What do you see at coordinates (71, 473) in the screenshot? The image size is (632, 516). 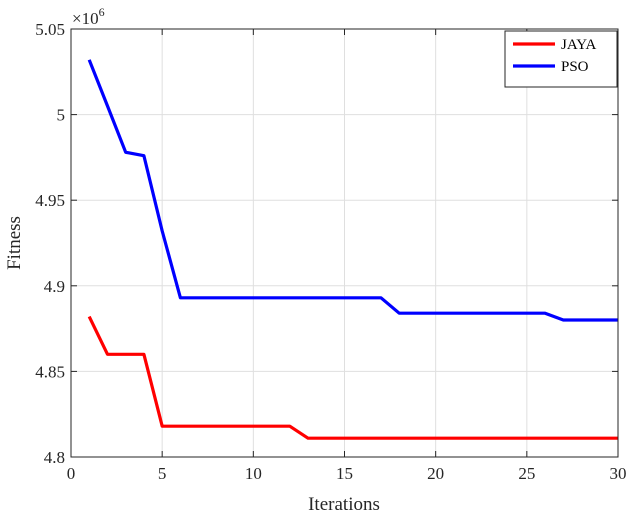 I see `x-tick-label: 0` at bounding box center [71, 473].